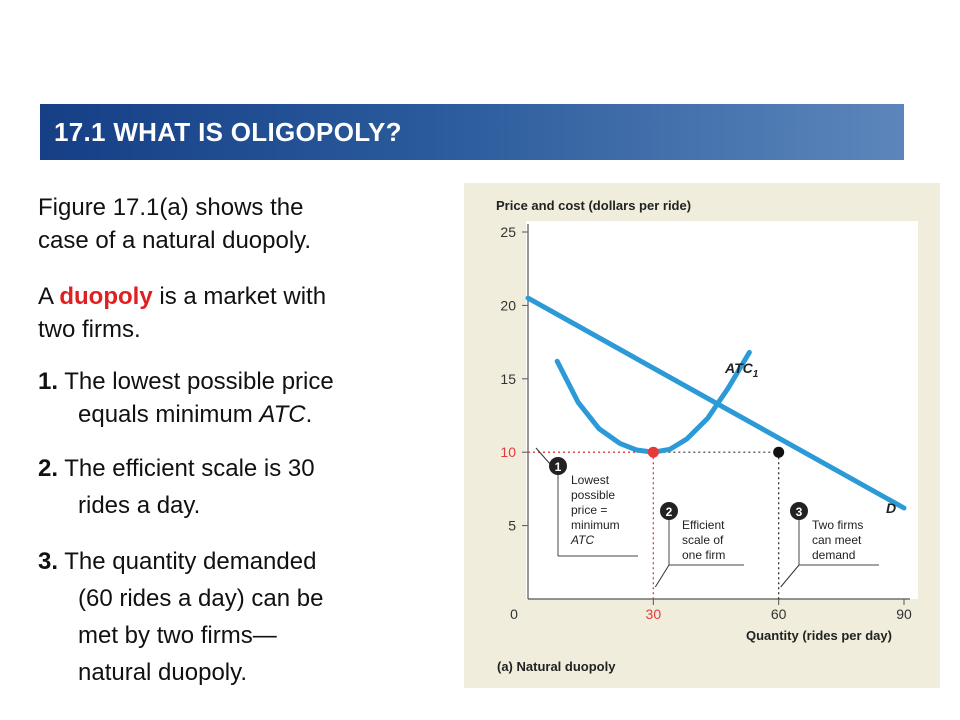  What do you see at coordinates (556, 666) in the screenshot?
I see `chart-caption: (a) Natural duopoly` at bounding box center [556, 666].